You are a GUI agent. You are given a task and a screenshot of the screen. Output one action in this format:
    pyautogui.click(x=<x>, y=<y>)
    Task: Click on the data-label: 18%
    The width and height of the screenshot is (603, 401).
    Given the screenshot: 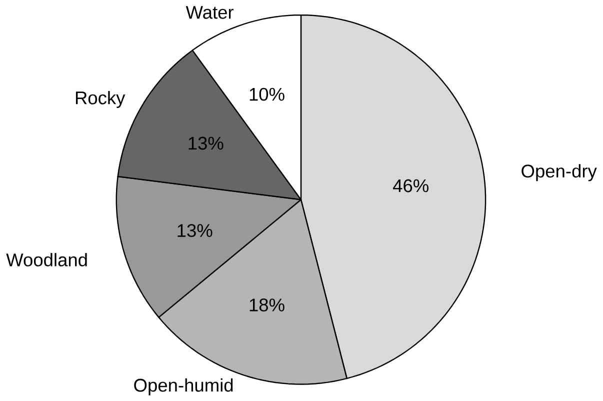 What is the action you would take?
    pyautogui.click(x=267, y=305)
    